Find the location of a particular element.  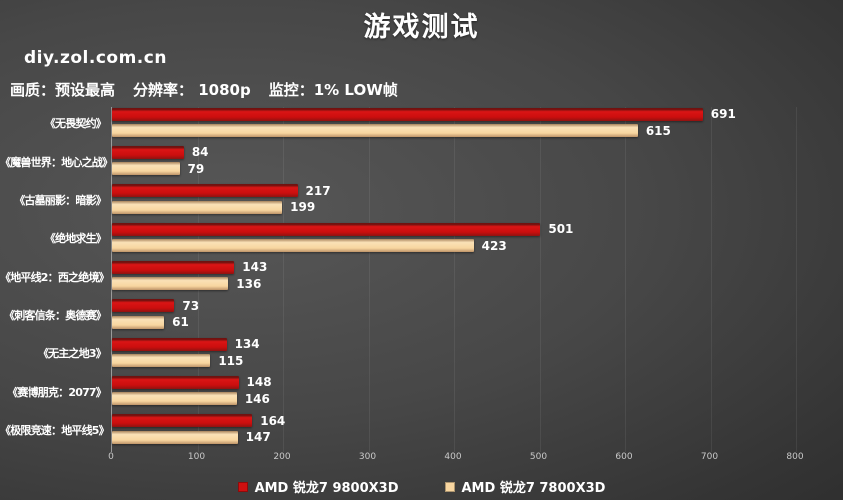

game-category-label: 《无畏契约》 is located at coordinates (75, 124).